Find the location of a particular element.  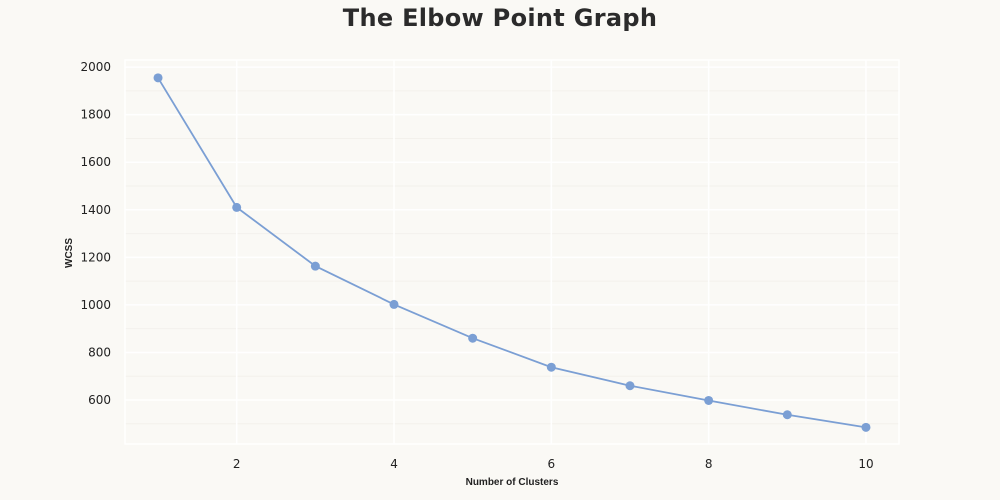

y-tick-label: 800 is located at coordinates (99, 352).